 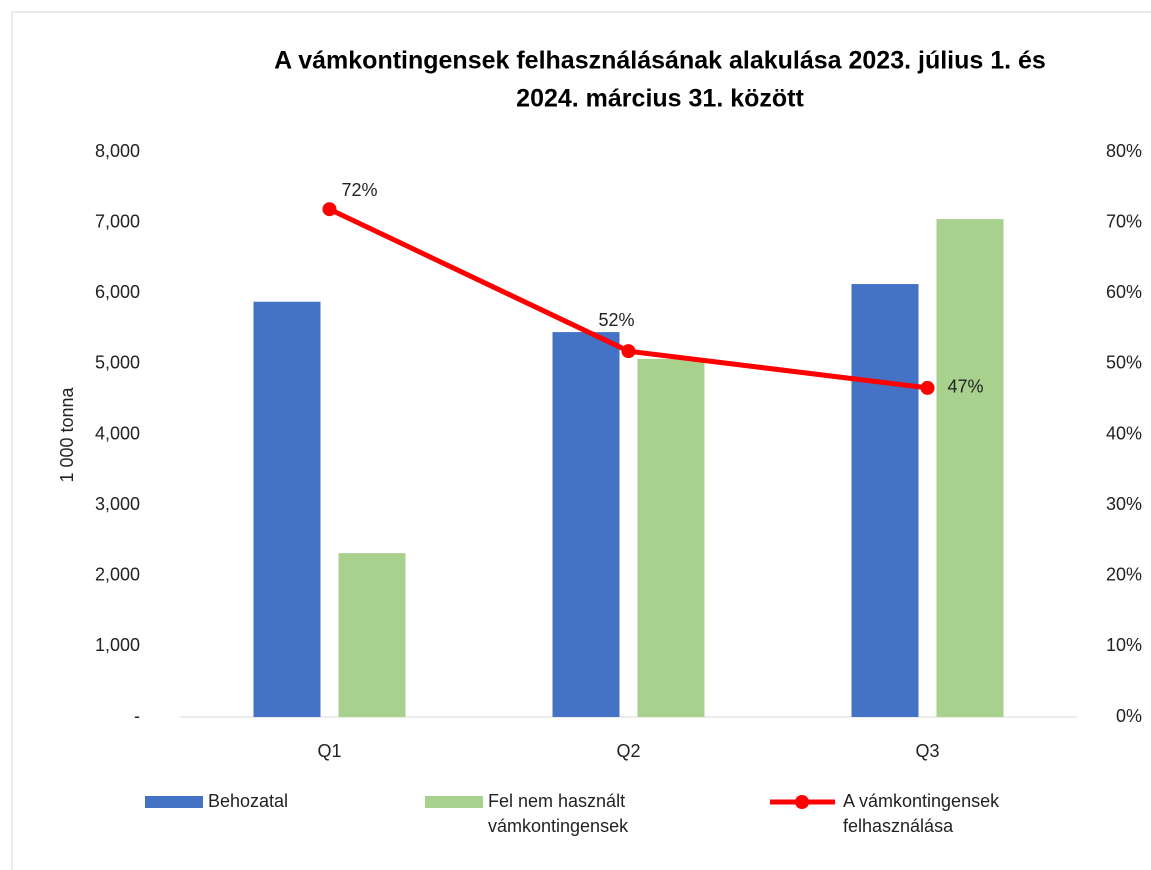 What do you see at coordinates (558, 813) in the screenshot?
I see `legend-label: Fel nem használt vámkontingensek` at bounding box center [558, 813].